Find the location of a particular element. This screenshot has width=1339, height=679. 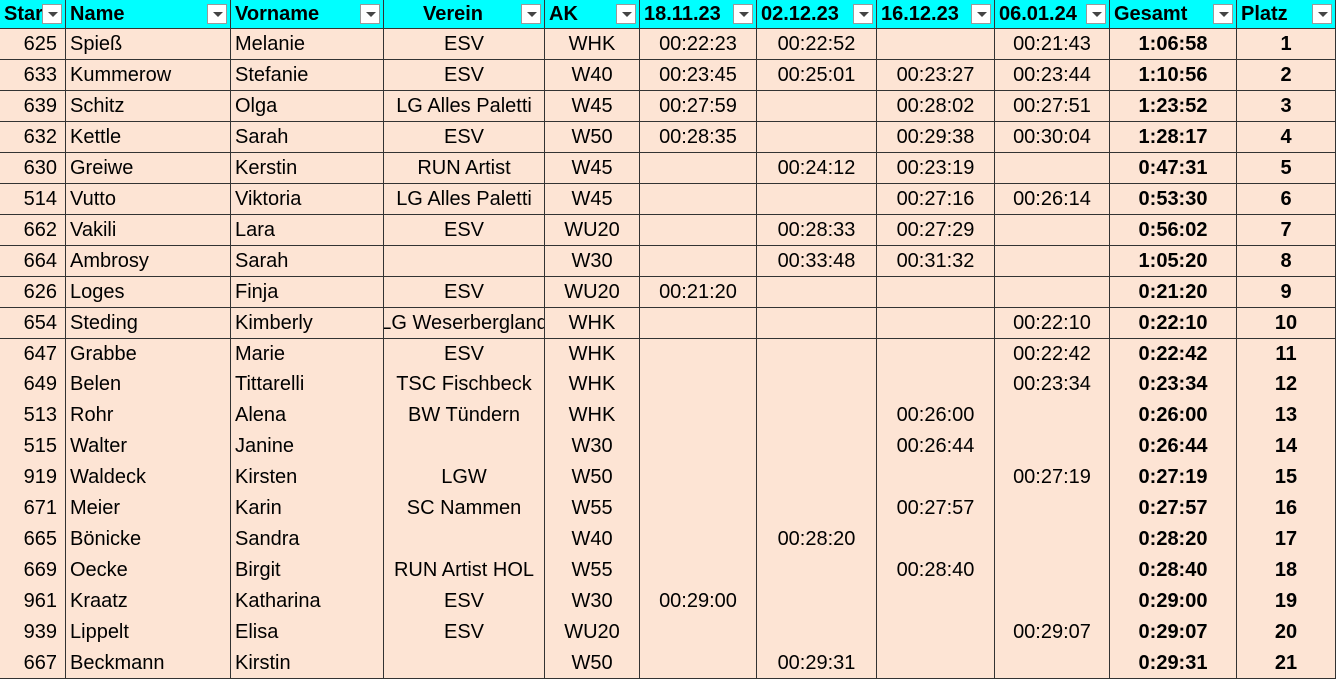

table-cell: 654 is located at coordinates (33, 323).